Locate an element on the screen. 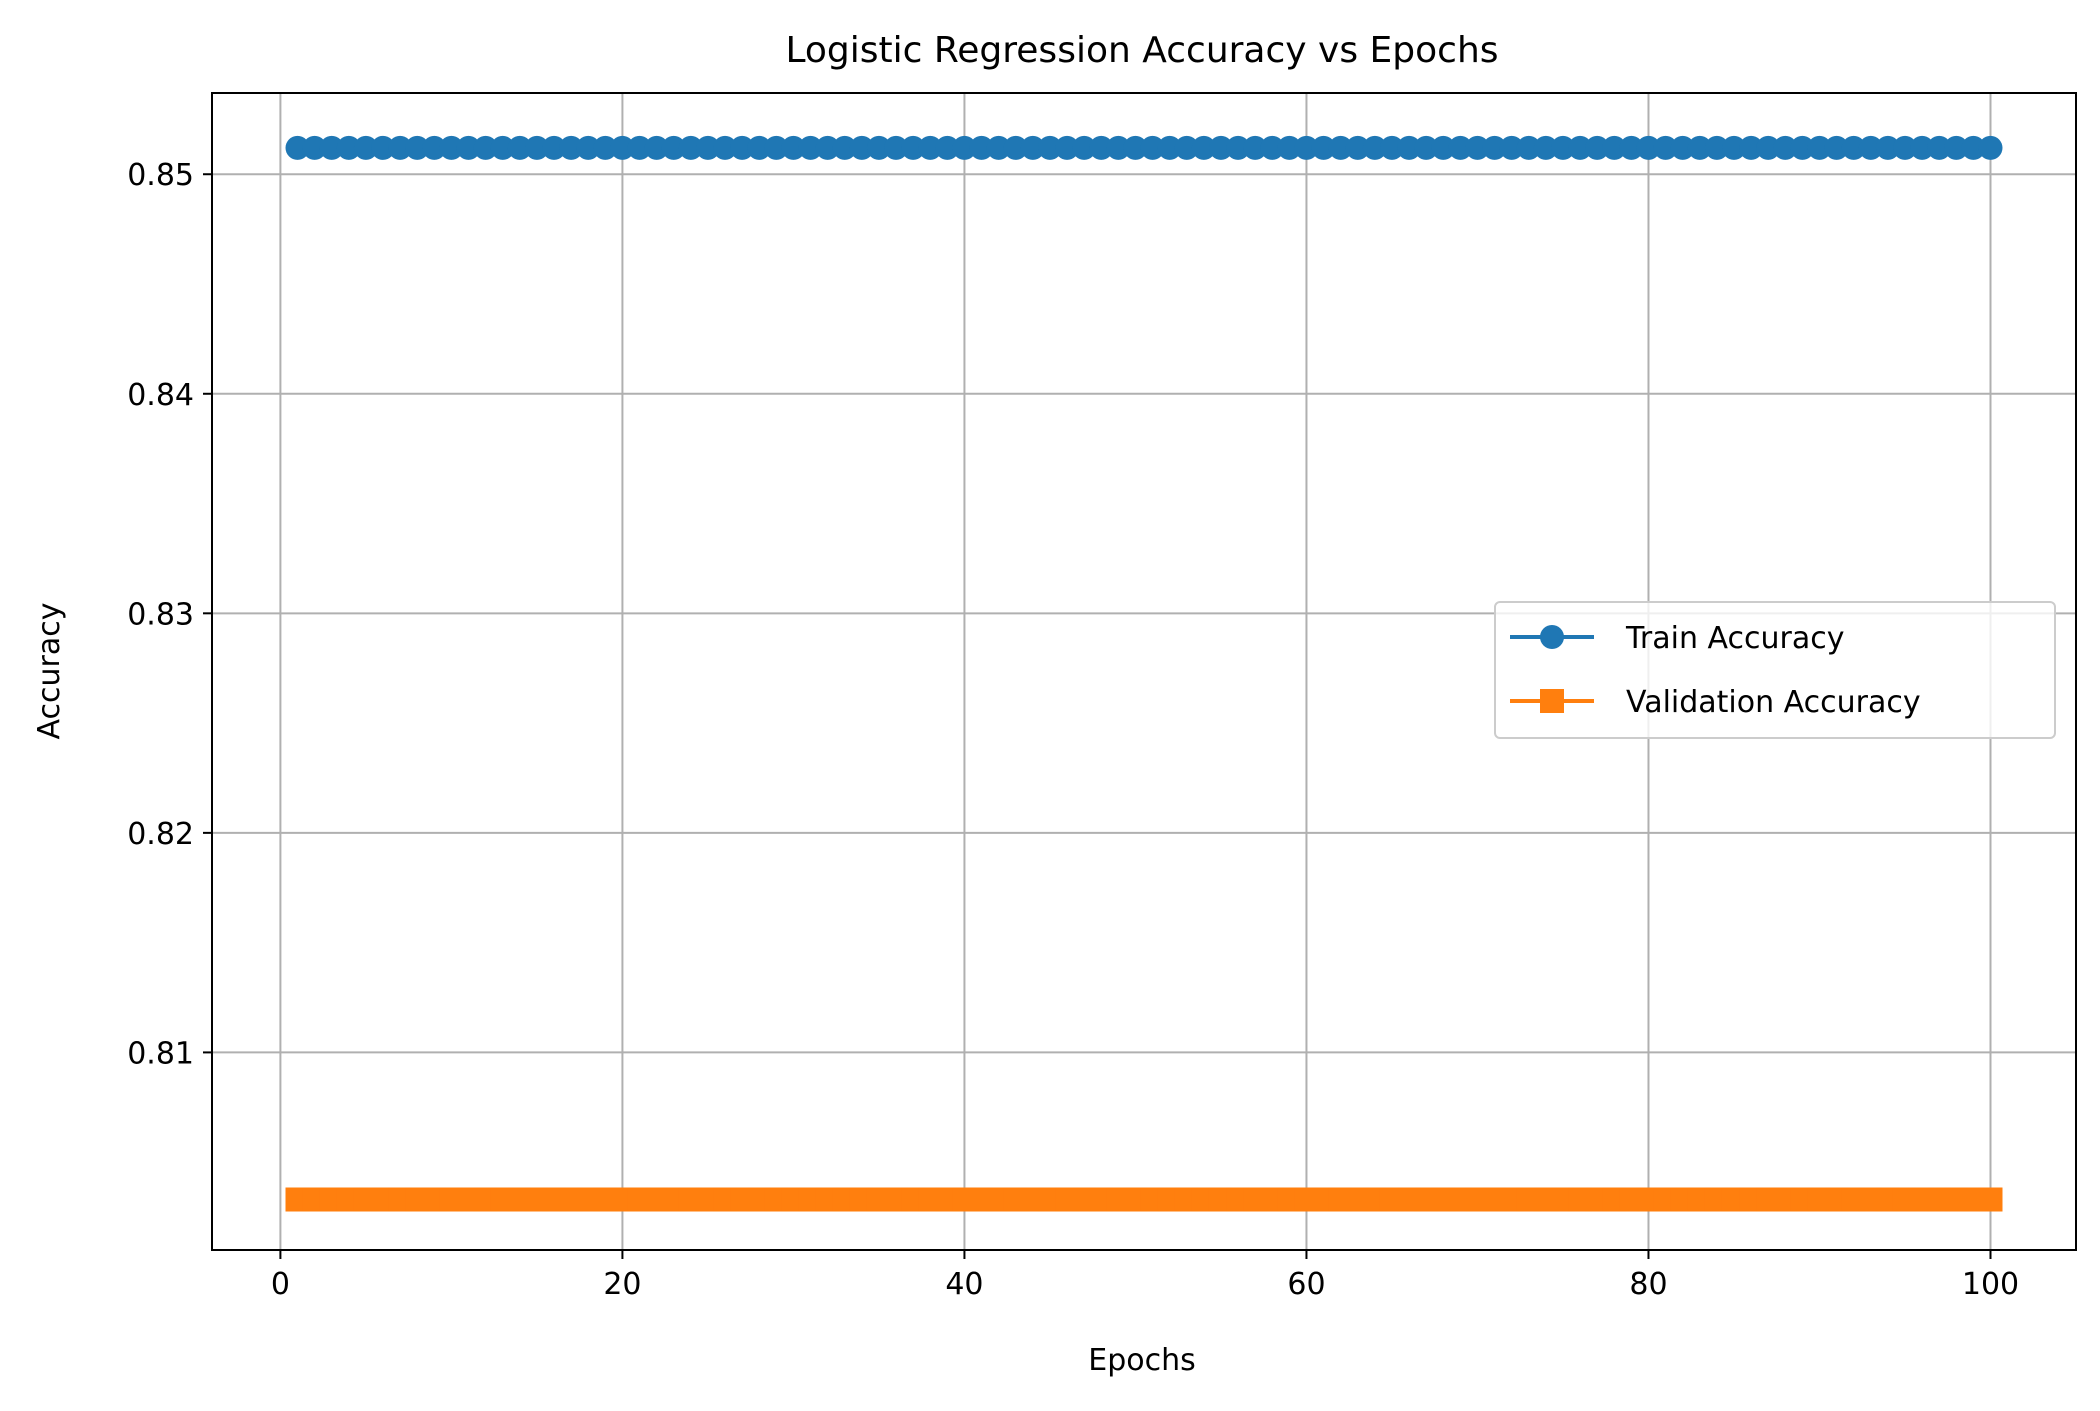  legend-validation-label: Validation Accuracy is located at coordinates (1773, 702).